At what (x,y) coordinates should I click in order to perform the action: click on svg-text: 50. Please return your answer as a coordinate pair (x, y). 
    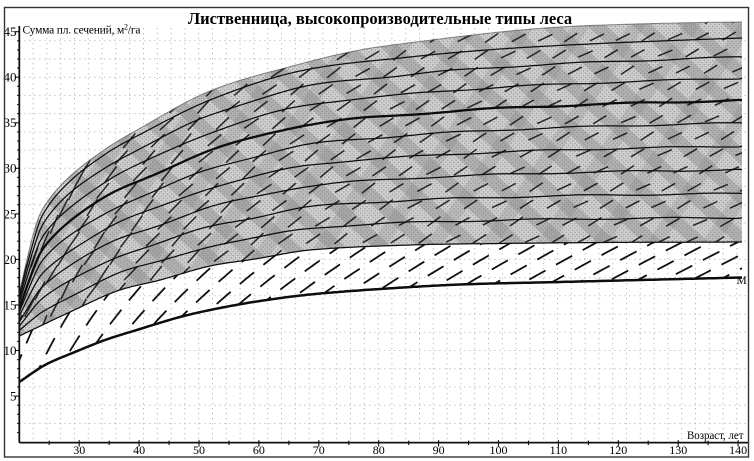
    Looking at the image, I should click on (199, 450).